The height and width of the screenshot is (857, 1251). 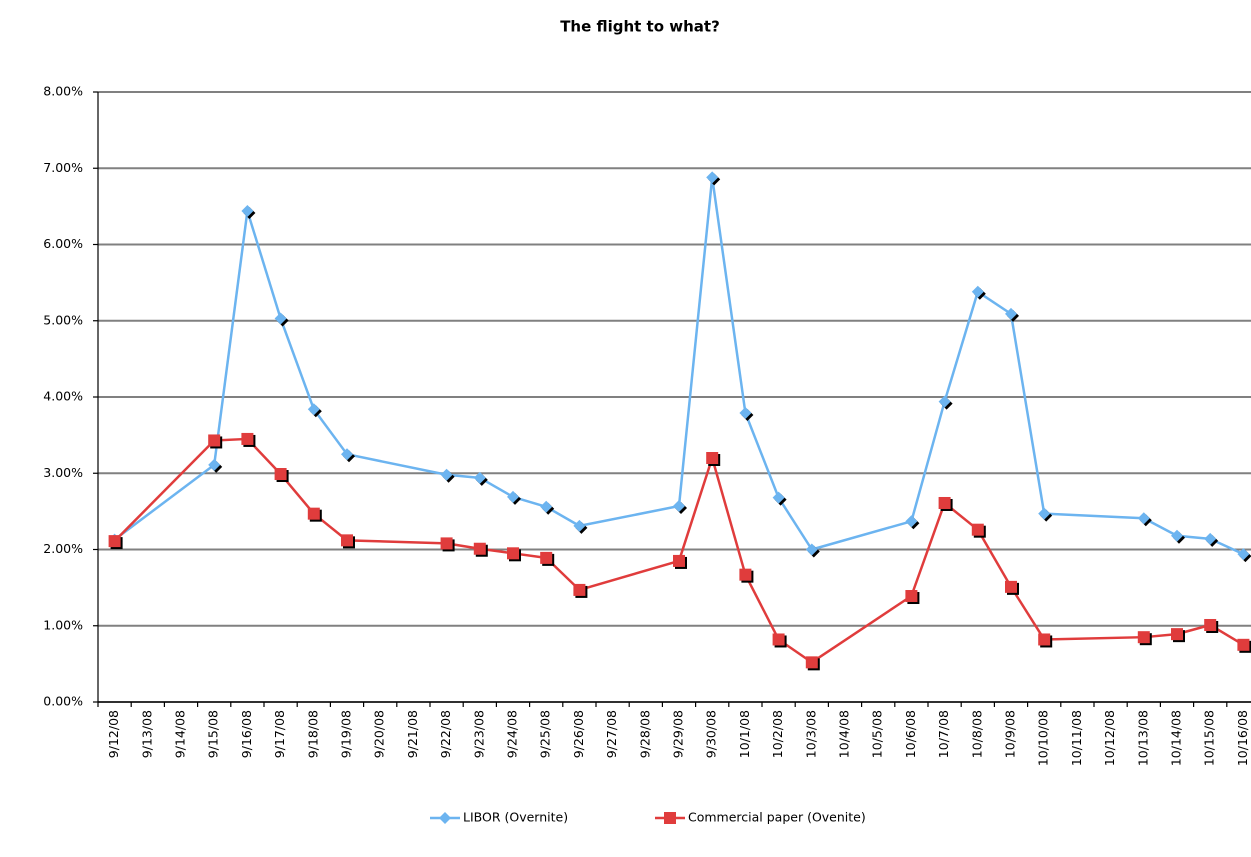 I want to click on x-tick-label: 10/8/08, so click(x=976, y=734).